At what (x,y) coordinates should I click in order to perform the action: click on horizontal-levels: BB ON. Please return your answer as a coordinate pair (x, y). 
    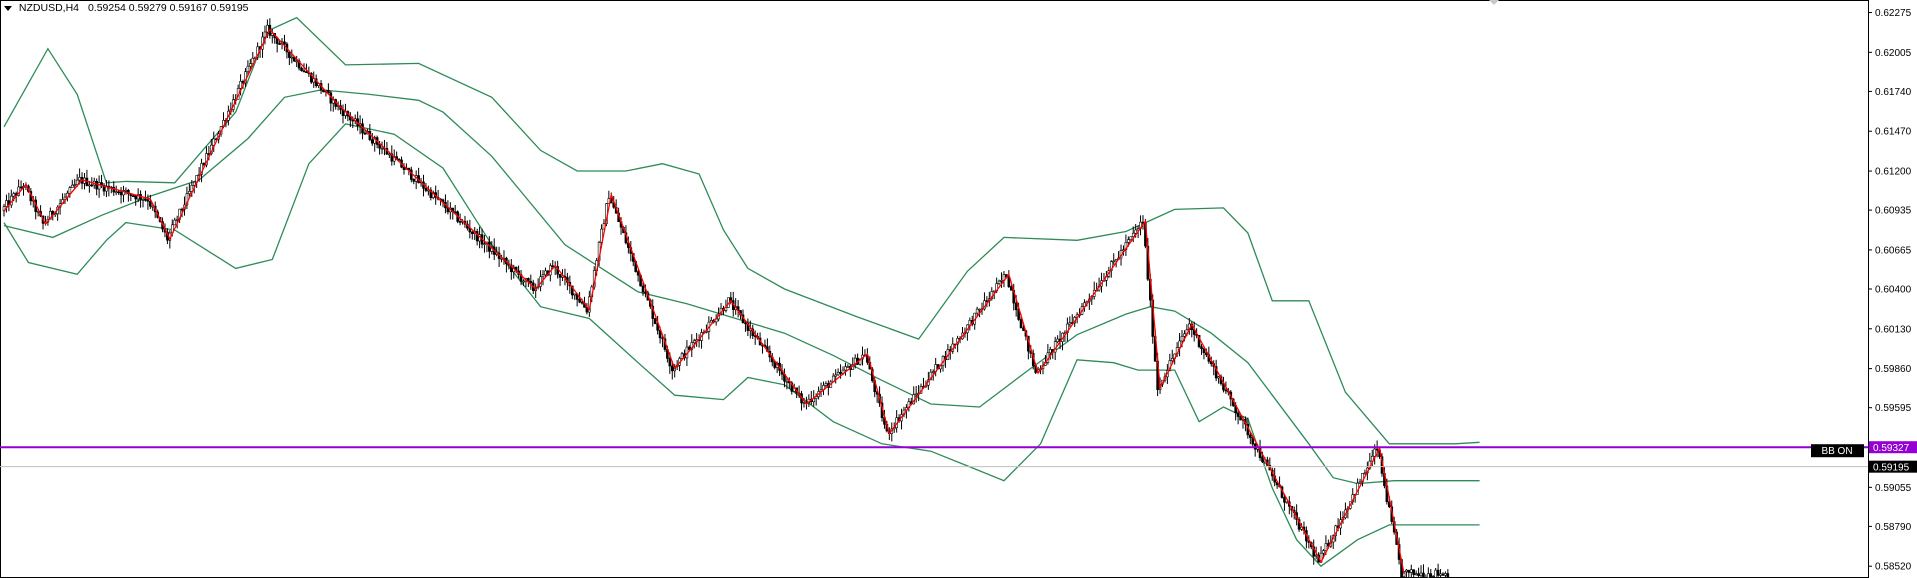
    Looking at the image, I should click on (934, 456).